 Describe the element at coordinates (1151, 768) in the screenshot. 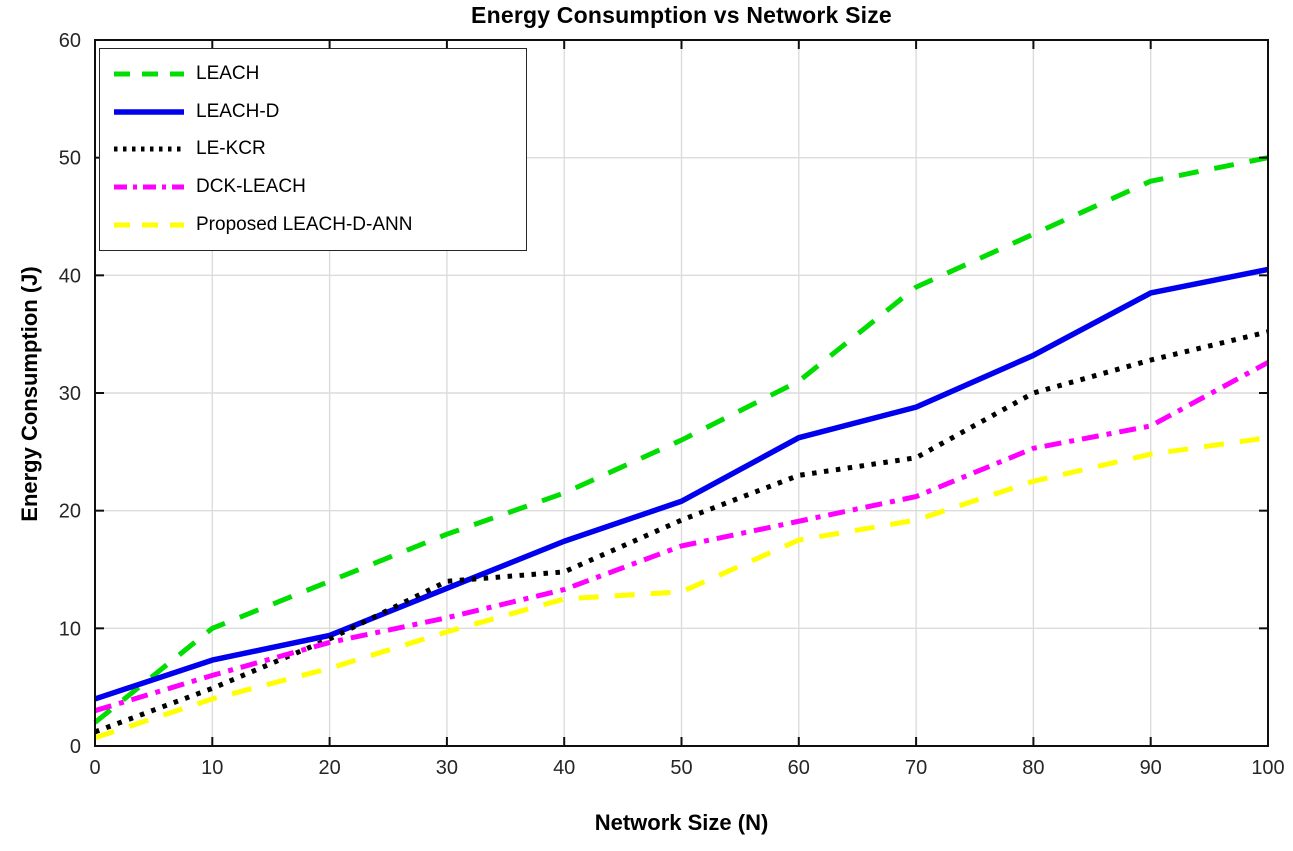

I see `x-tick-label-90: 90` at that location.